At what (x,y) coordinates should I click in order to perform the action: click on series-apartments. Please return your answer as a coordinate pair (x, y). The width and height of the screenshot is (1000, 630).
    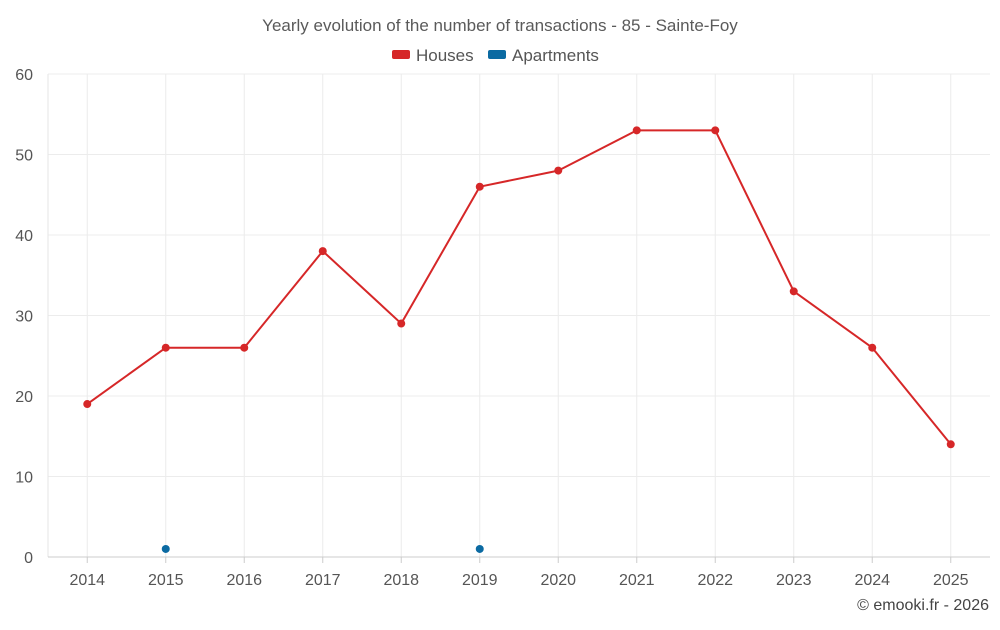
    Looking at the image, I should click on (322, 548).